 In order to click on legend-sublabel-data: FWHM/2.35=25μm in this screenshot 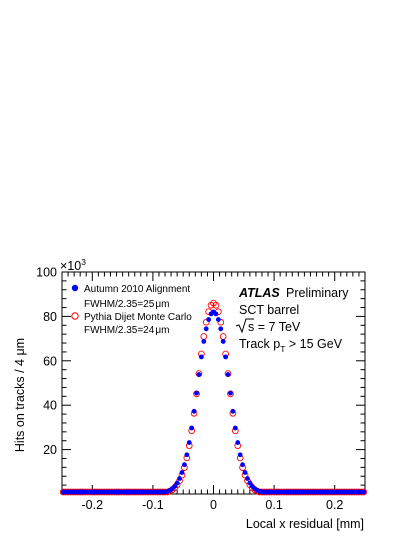, I will do `click(126, 304)`.